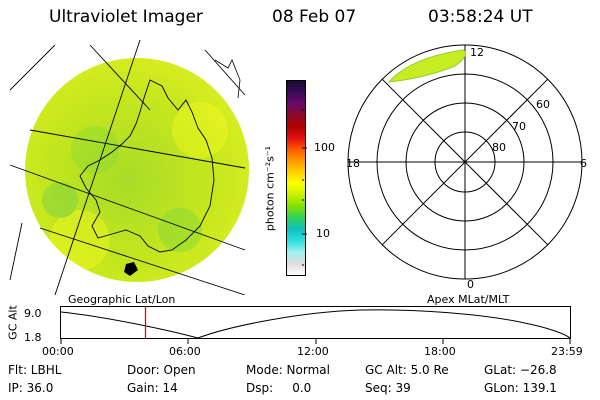  Describe the element at coordinates (314, 17) in the screenshot. I see `observation-date: 08 Feb 07` at that location.